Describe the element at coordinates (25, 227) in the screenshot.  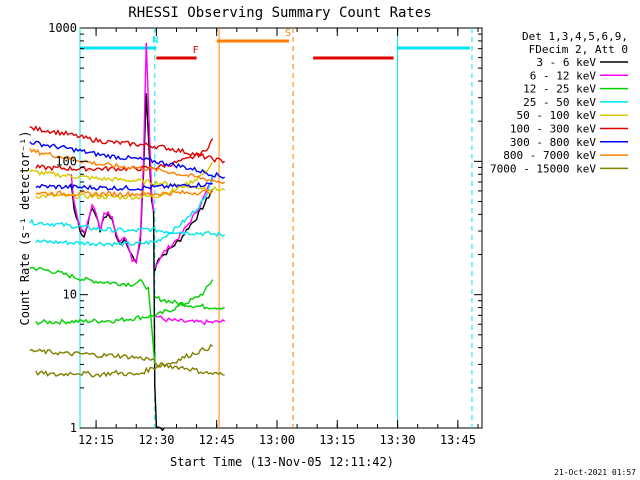
I see `y-axis-label: Count Rate (s⁻¹ detector⁻¹)` at that location.